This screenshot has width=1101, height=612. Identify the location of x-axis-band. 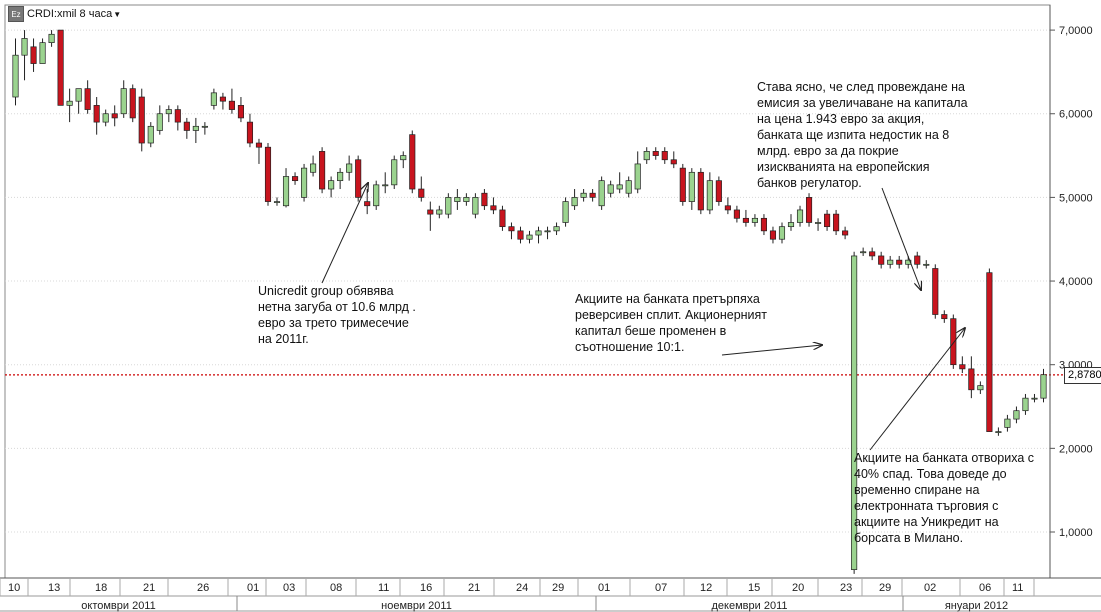
(550, 595).